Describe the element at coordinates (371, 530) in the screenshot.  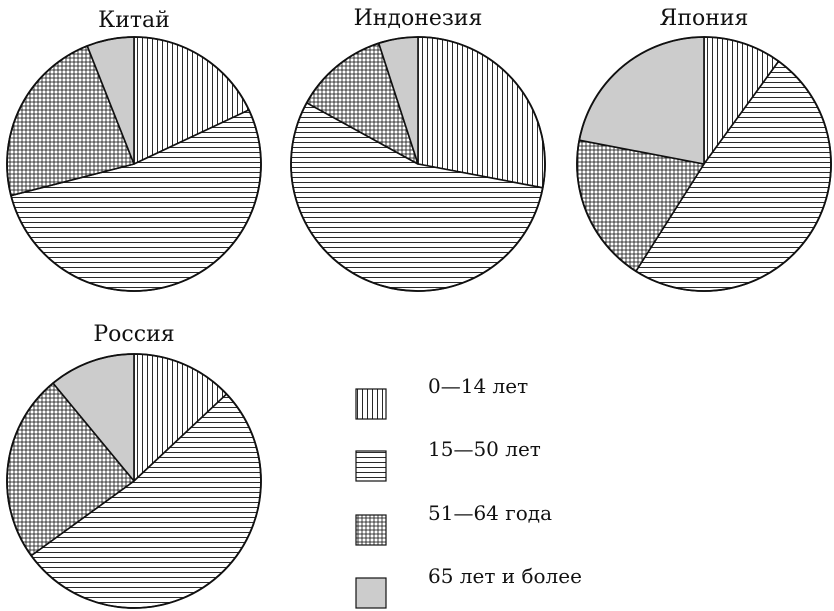
I see `legend-swatch-grid` at that location.